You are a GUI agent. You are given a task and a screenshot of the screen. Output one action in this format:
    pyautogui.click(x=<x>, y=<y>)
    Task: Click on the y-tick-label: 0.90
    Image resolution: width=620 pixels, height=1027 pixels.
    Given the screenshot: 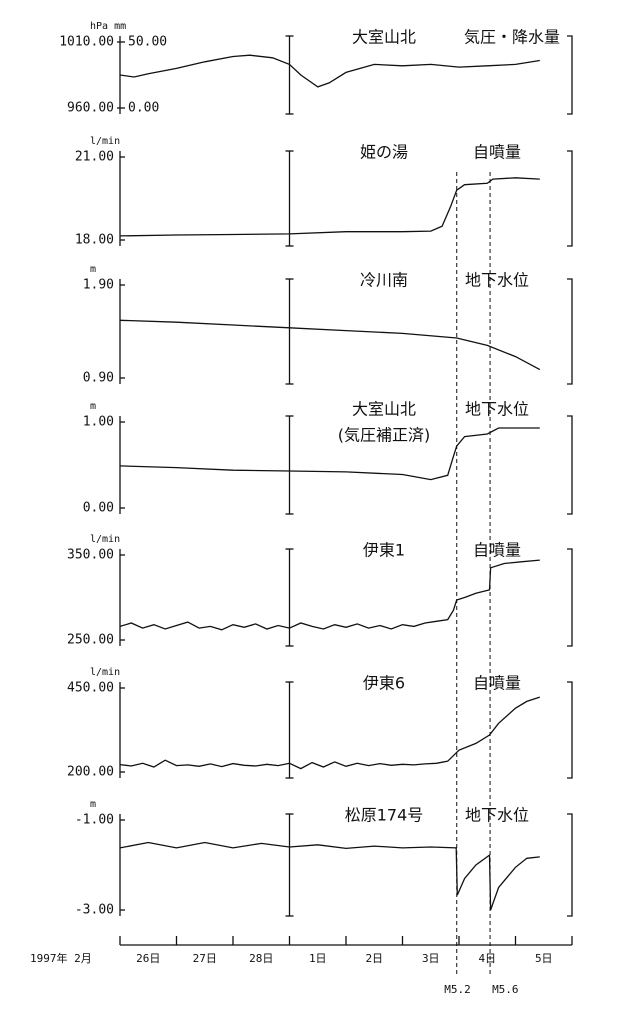 What is the action you would take?
    pyautogui.click(x=98, y=378)
    